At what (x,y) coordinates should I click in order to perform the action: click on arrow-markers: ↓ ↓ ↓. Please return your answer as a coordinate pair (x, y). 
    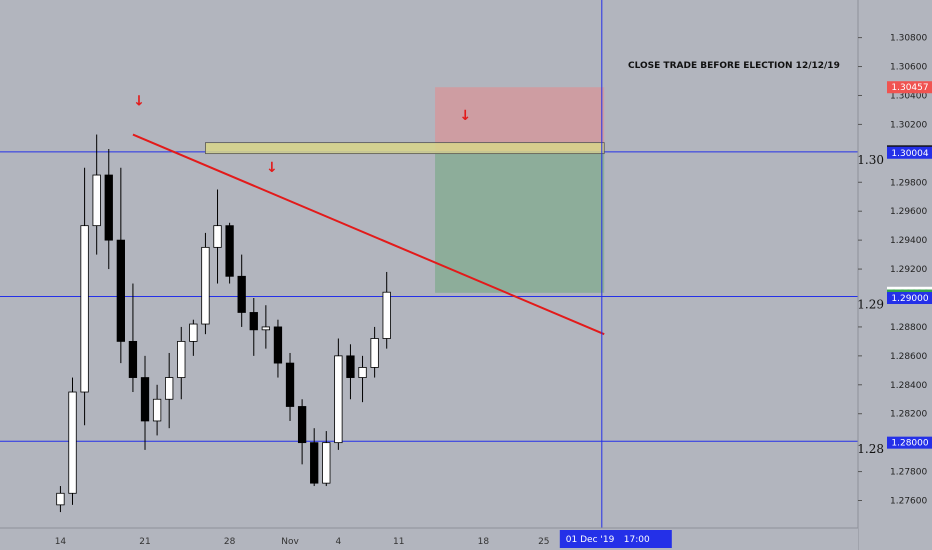
    Looking at the image, I should click on (302, 135).